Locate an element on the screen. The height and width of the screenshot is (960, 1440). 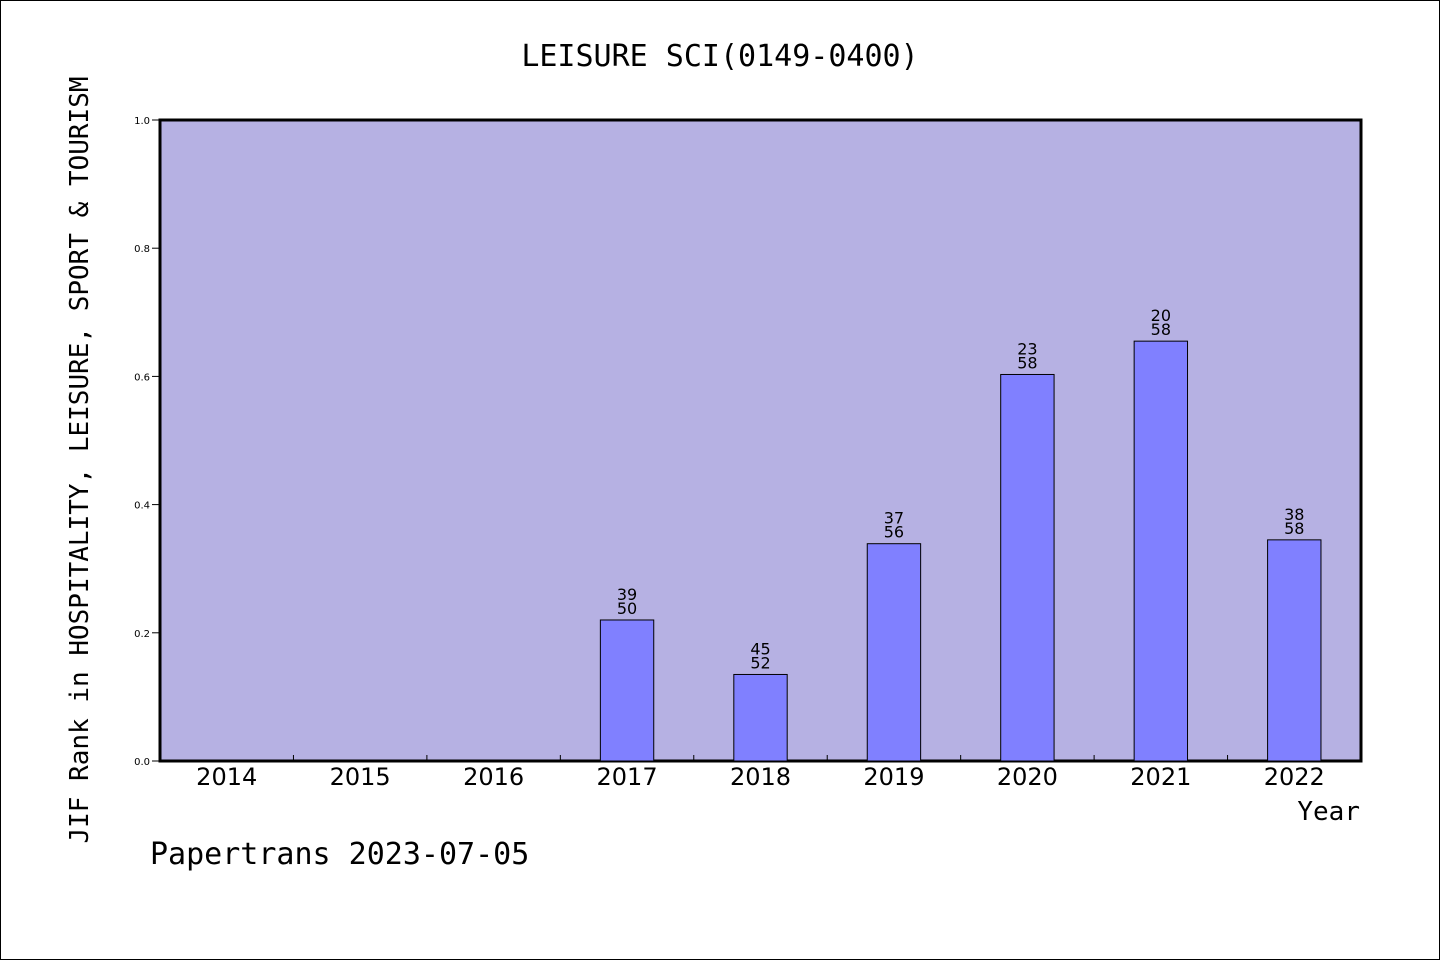
bar-total-label-2022: 58 is located at coordinates (1294, 528).